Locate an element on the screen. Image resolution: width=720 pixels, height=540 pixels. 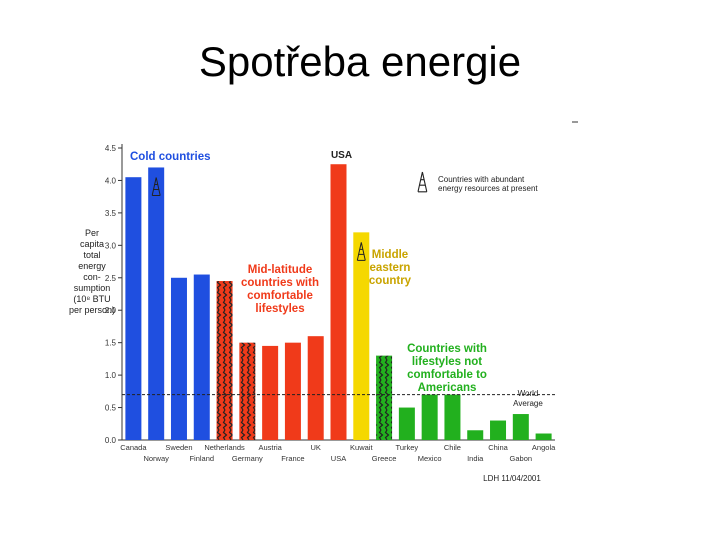
bar-germany is located at coordinates (247, 391).